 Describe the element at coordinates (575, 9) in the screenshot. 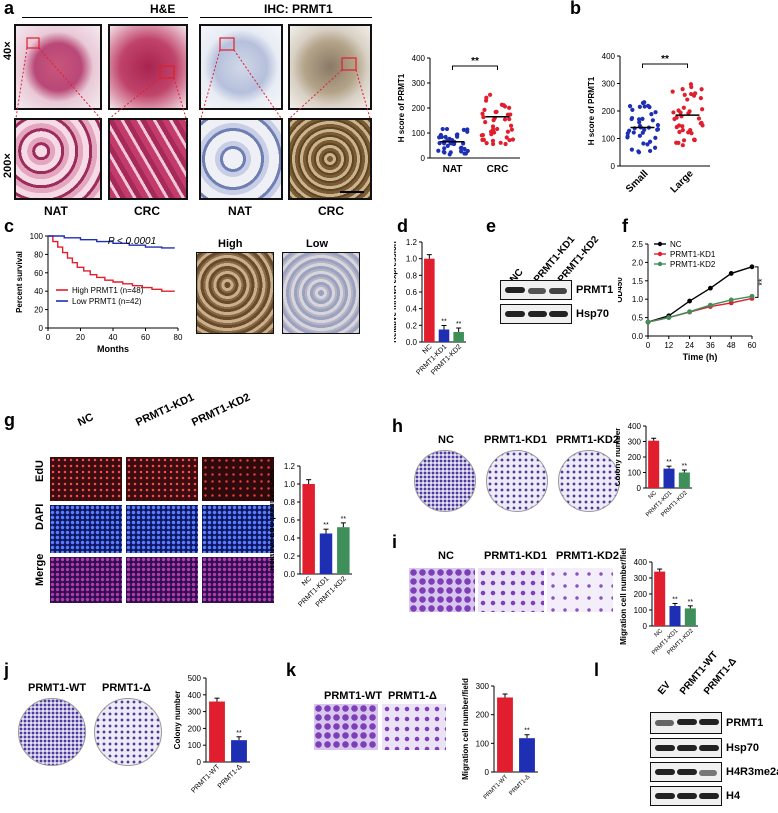

I see `panel-label-b: b` at that location.